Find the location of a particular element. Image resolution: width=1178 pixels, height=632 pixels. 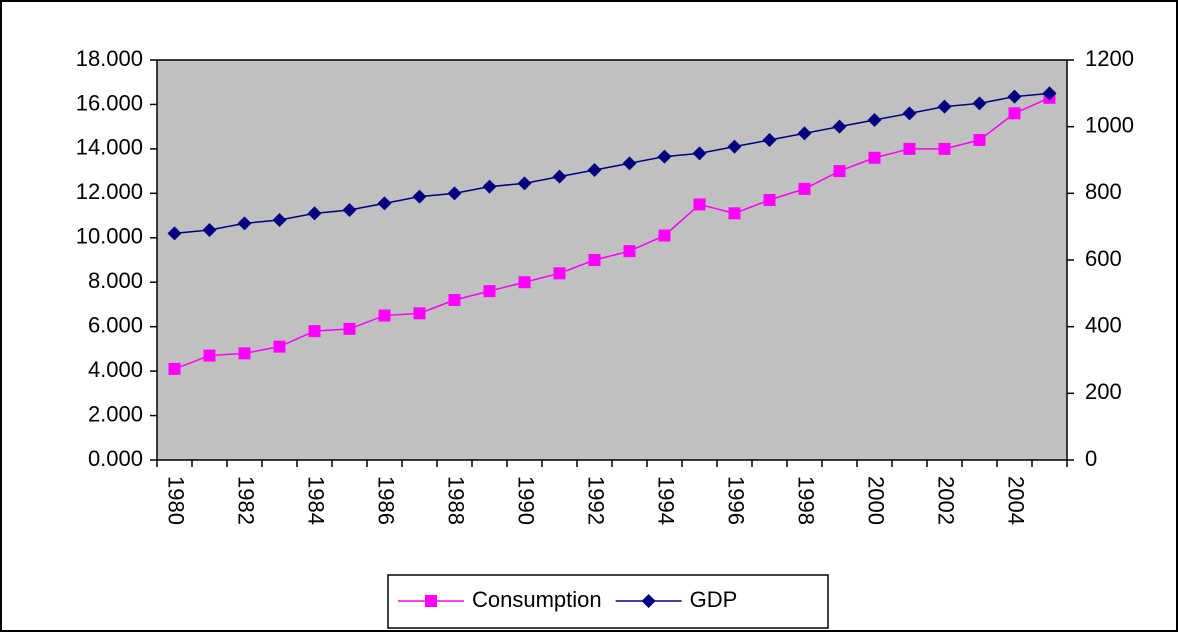

x-tick-label: 1986 is located at coordinates (386, 500).